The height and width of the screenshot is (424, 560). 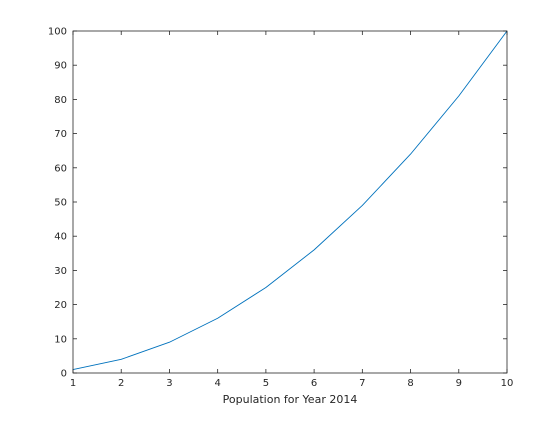 I want to click on x-tick-label: 7, so click(x=362, y=383).